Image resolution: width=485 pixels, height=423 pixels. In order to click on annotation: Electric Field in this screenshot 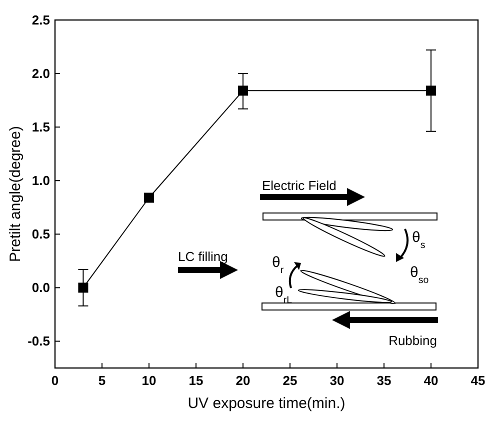, I will do `click(299, 185)`.